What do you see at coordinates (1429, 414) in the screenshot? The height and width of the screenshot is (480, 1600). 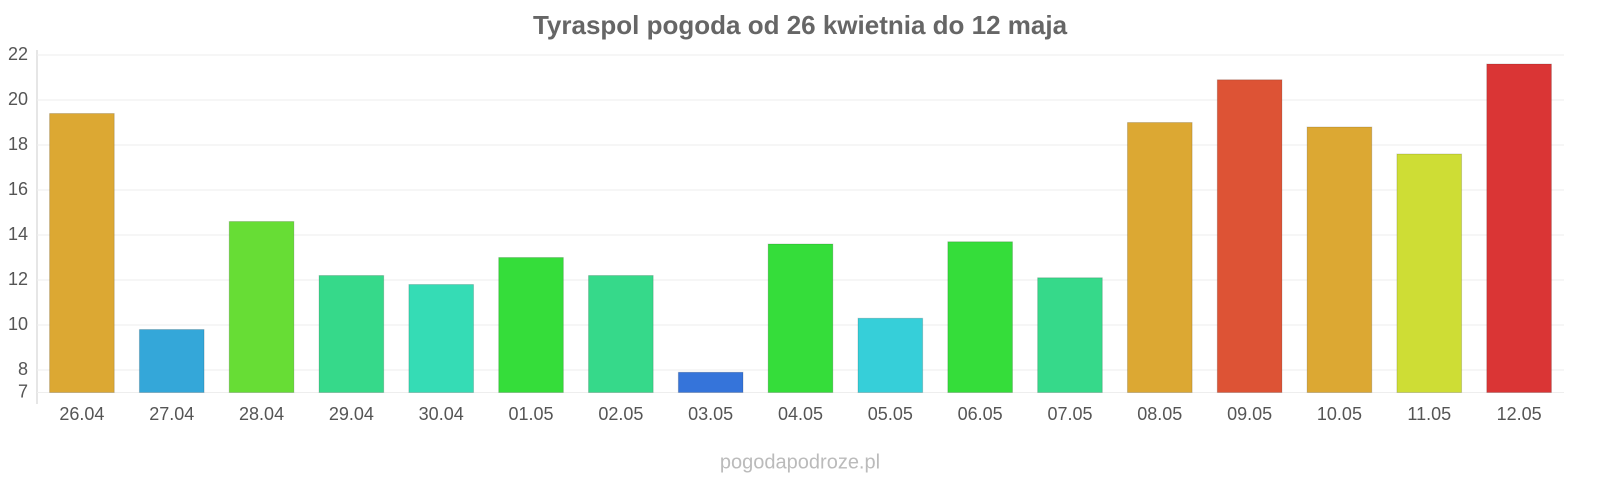 I see `x-tick-label: 11.05` at bounding box center [1429, 414].